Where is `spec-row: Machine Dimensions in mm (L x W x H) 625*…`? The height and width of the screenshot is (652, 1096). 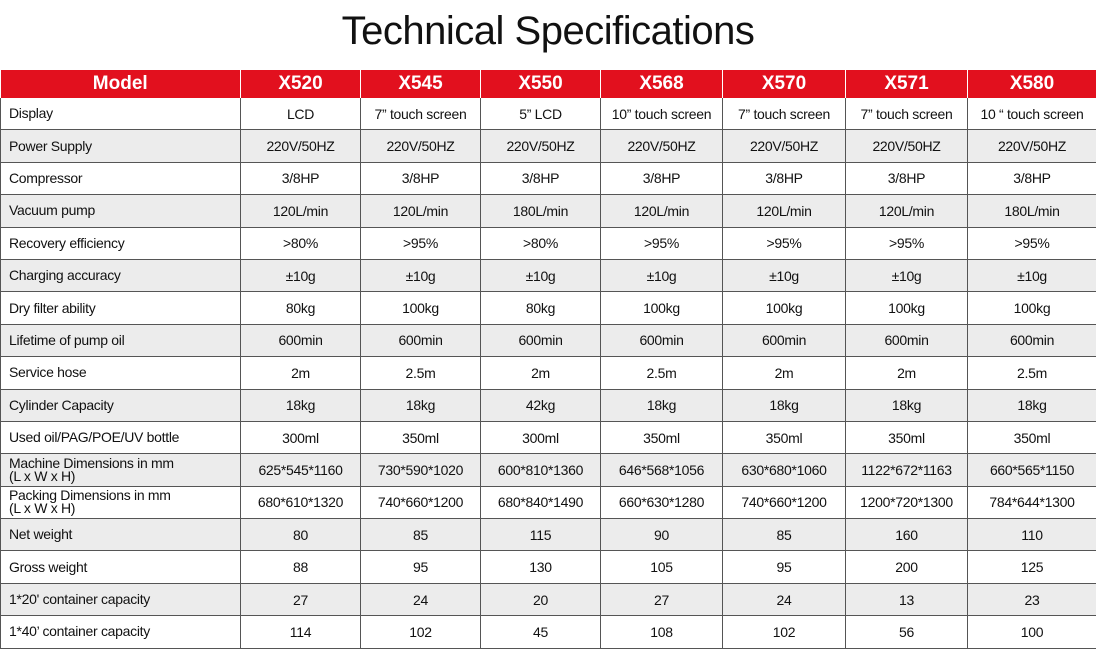
spec-row: Machine Dimensions in mm (L x W x H) 625*… is located at coordinates (548, 470).